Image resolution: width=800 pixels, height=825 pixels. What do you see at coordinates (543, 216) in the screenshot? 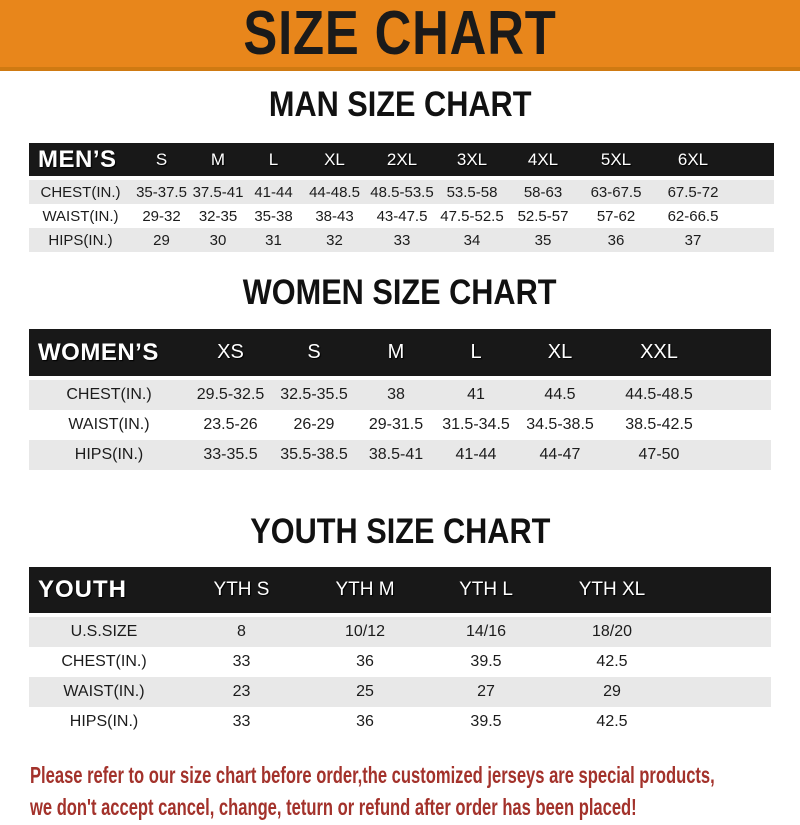
I see `value-cell: 52.5-57` at bounding box center [543, 216].